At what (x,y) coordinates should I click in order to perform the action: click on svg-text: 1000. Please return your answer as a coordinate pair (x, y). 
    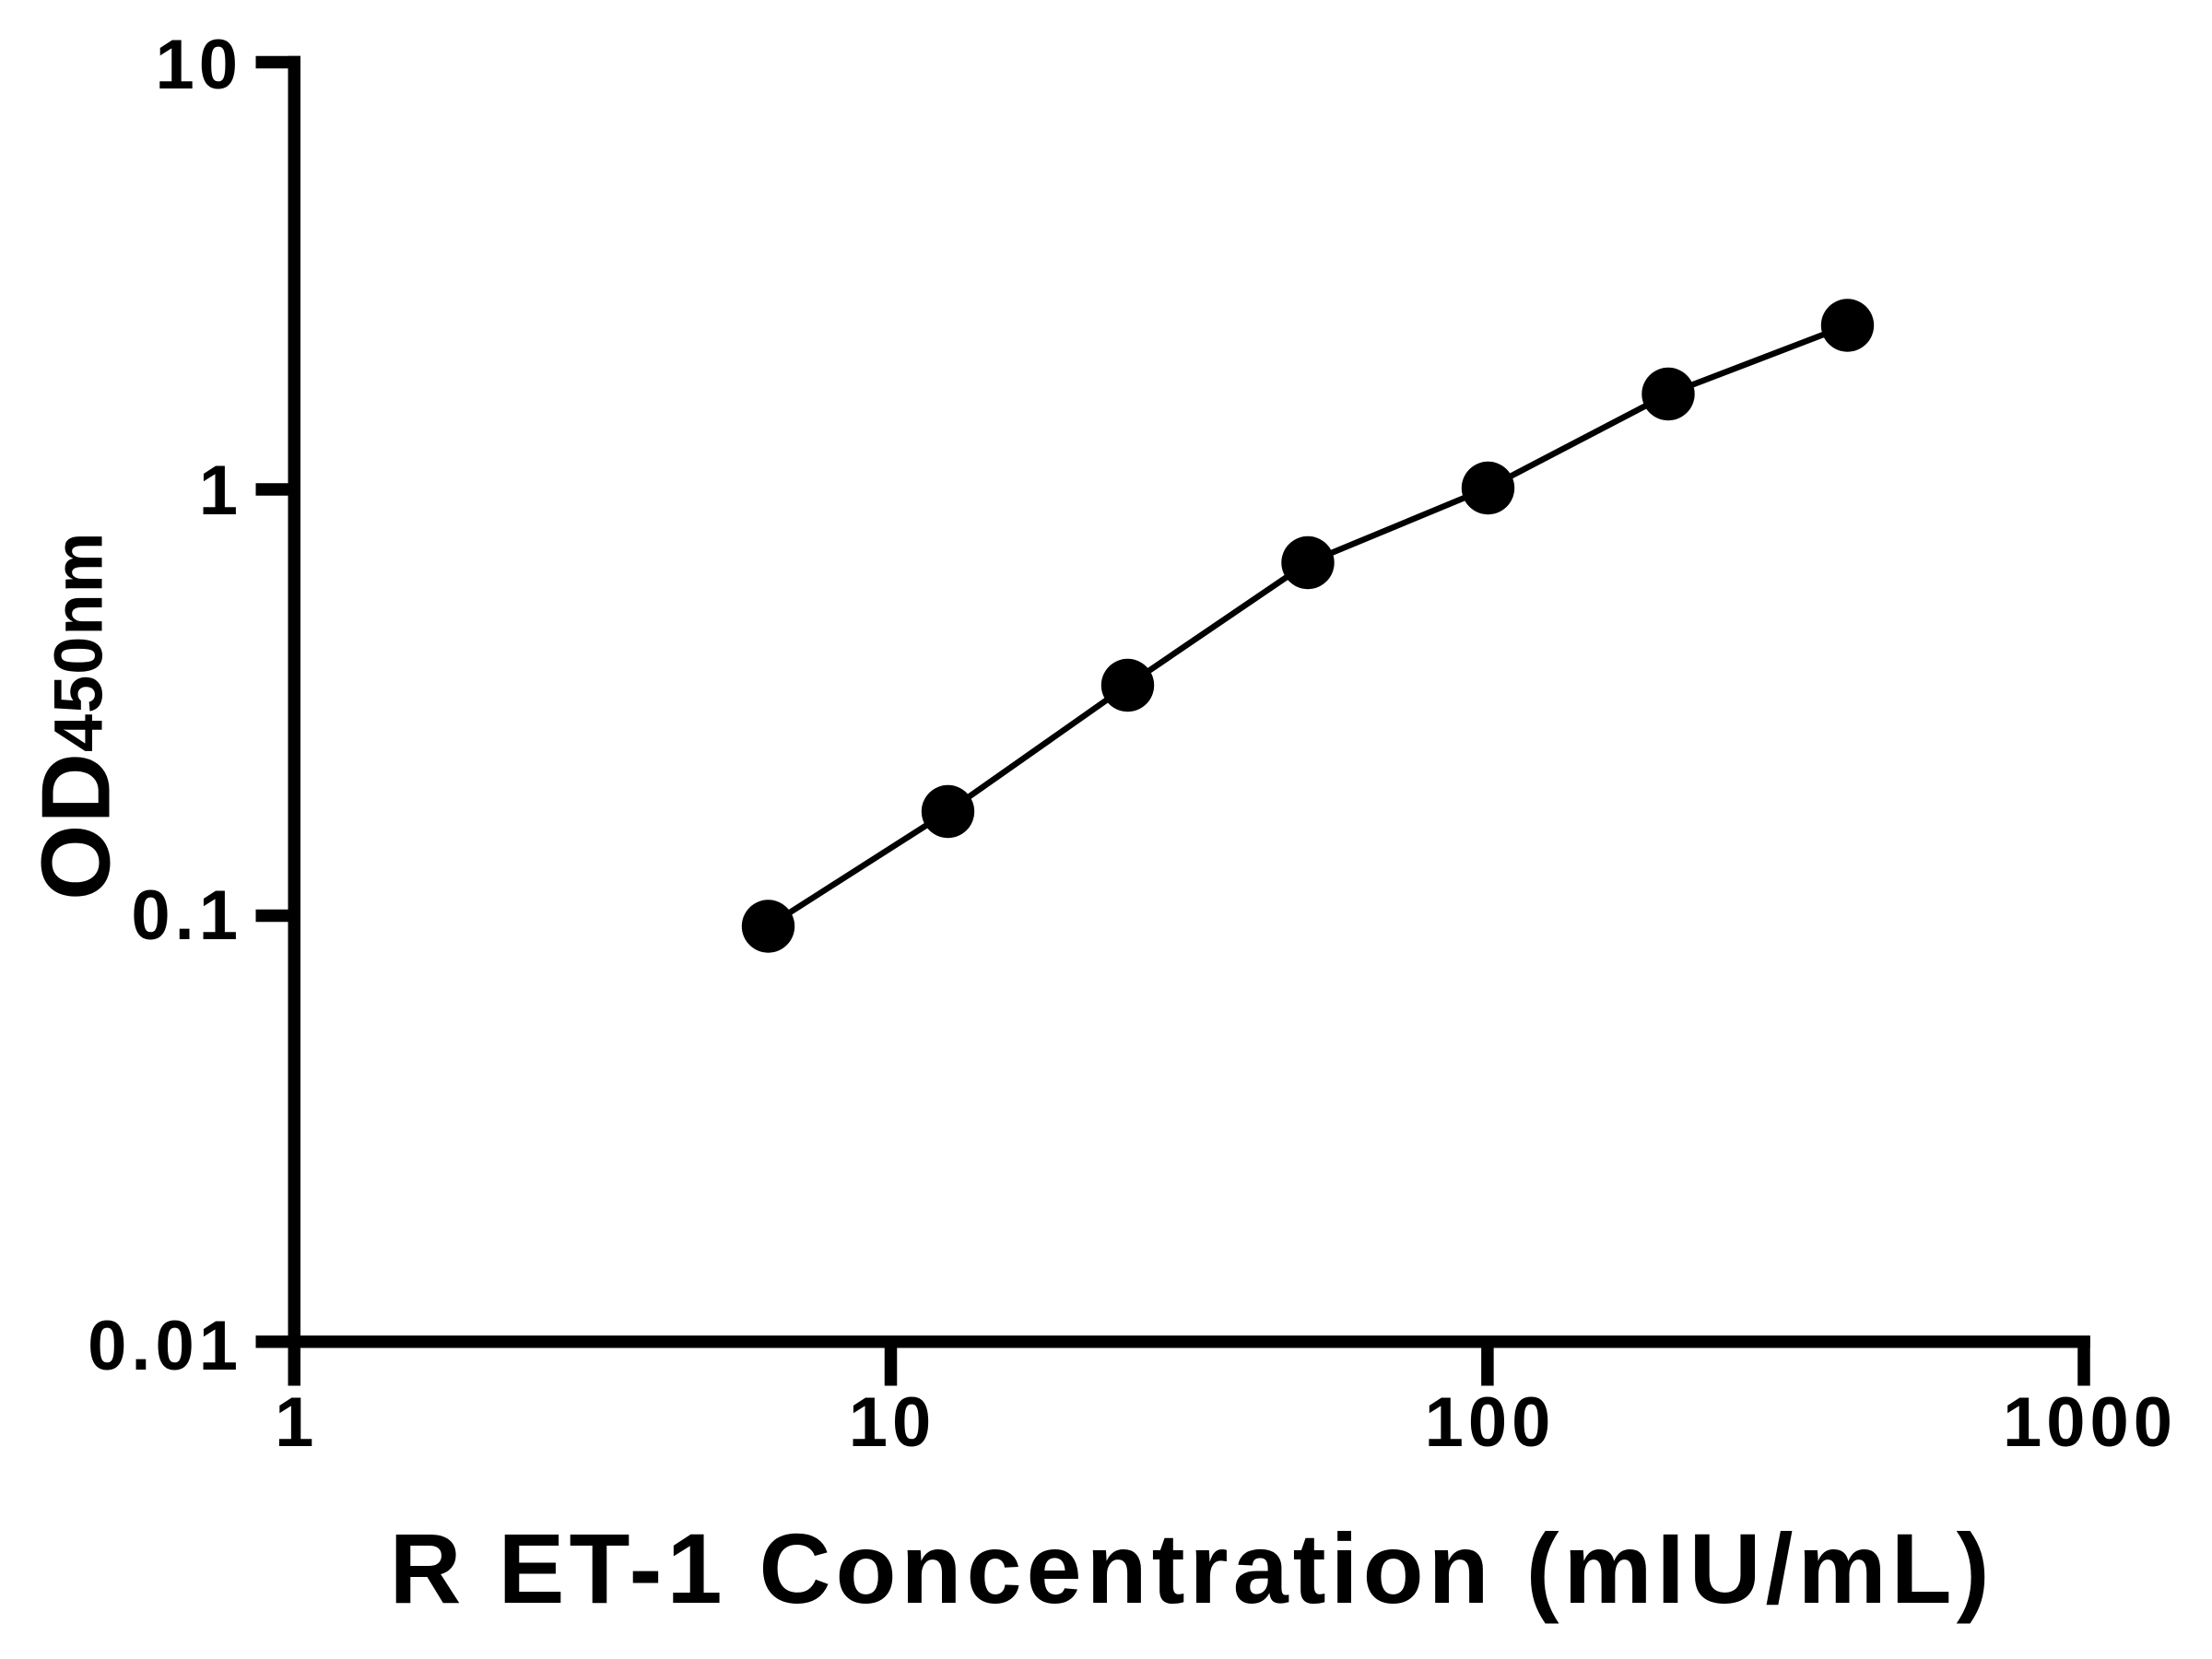
    Looking at the image, I should click on (2090, 1422).